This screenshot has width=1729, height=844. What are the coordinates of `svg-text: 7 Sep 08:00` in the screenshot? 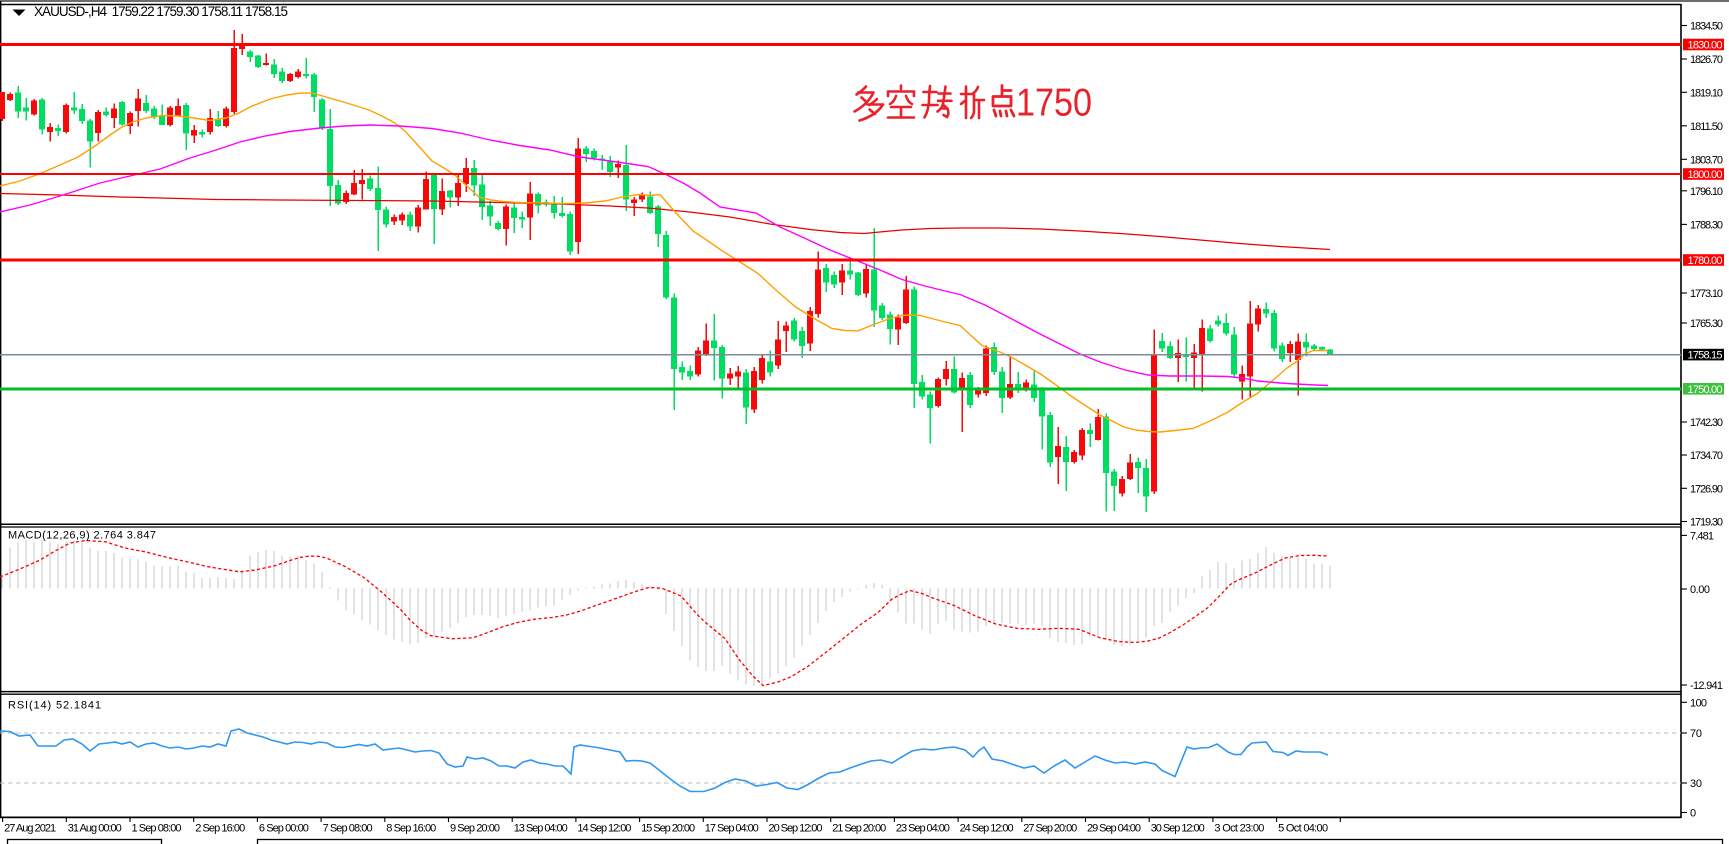 It's located at (348, 829).